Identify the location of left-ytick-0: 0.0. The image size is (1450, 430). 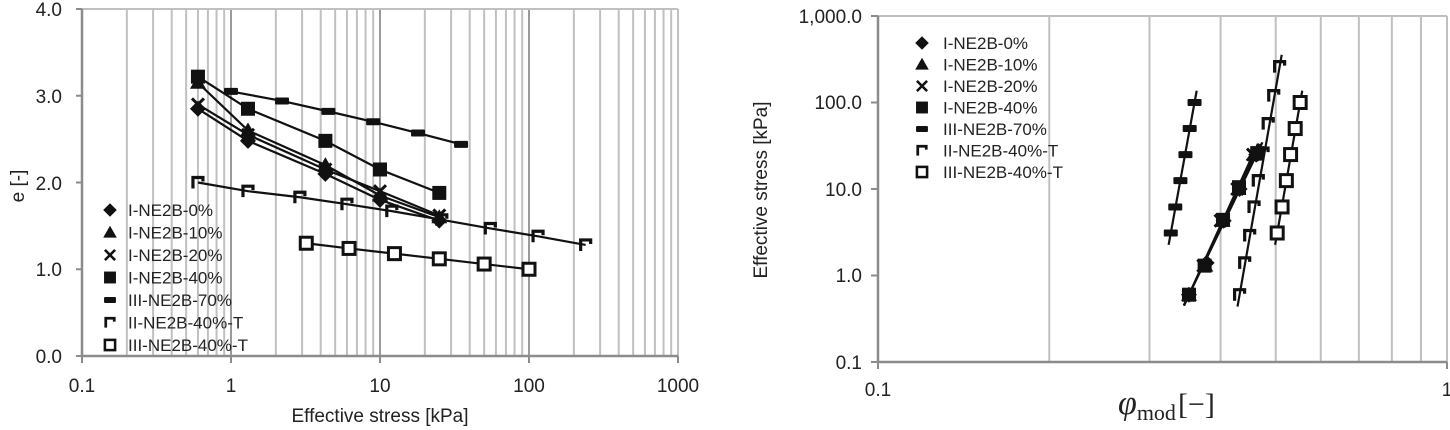
(49, 357).